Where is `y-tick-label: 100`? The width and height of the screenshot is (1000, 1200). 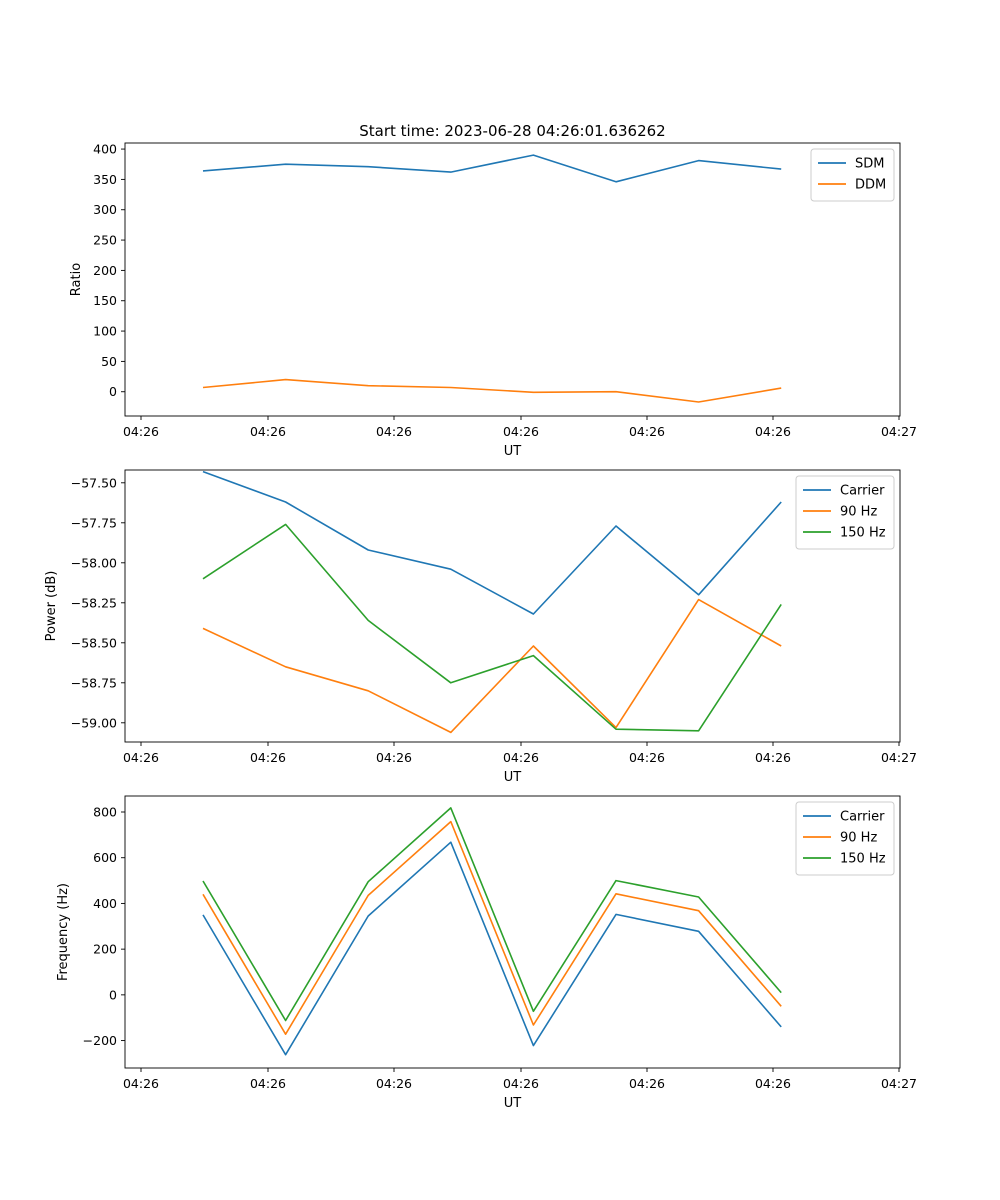
y-tick-label: 100 is located at coordinates (105, 331).